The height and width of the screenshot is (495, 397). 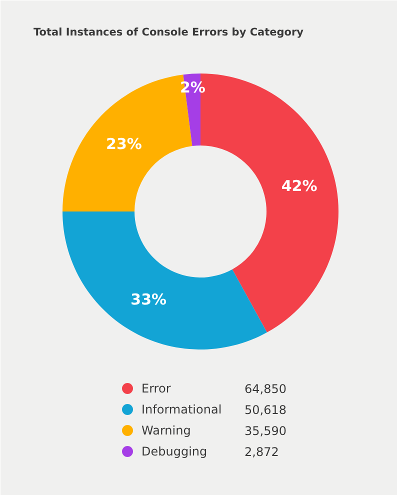 What do you see at coordinates (265, 410) in the screenshot?
I see `text: 50,618` at bounding box center [265, 410].